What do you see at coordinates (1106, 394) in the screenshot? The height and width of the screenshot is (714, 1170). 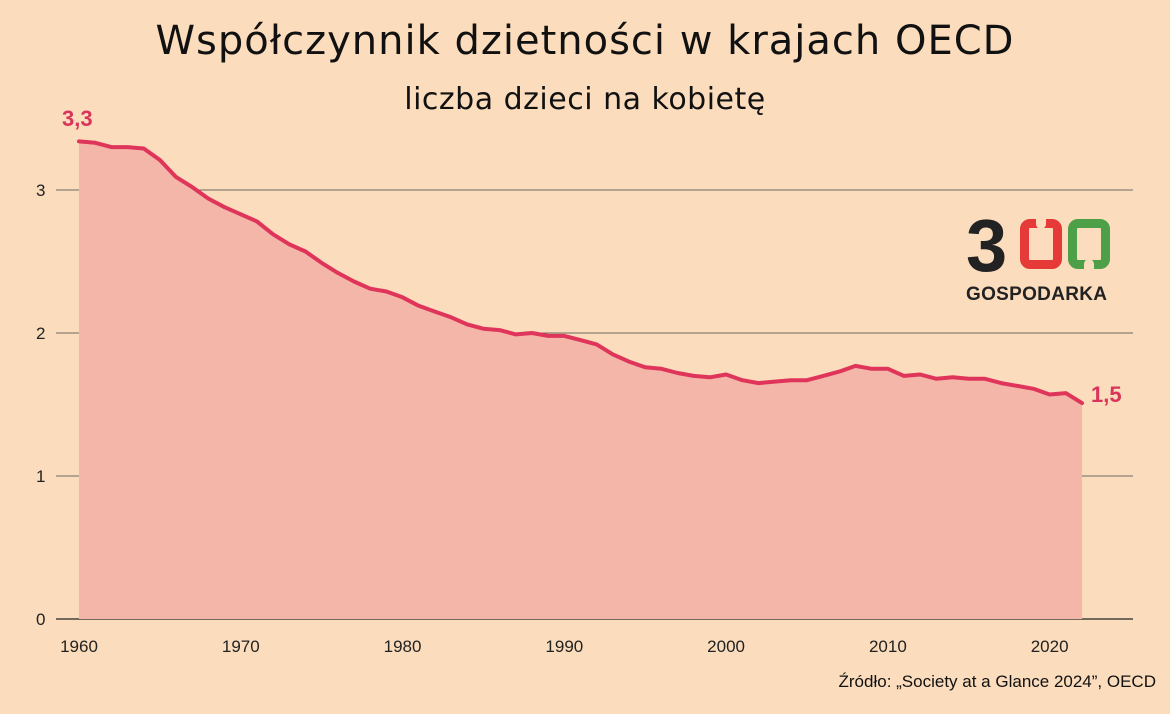 I see `end-value-label: 1,5` at bounding box center [1106, 394].